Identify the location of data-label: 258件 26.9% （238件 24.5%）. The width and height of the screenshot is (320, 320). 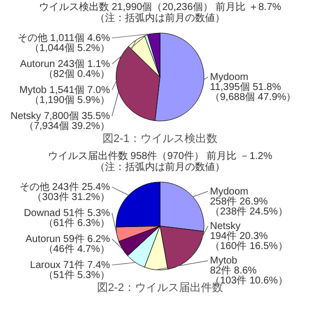
(249, 207).